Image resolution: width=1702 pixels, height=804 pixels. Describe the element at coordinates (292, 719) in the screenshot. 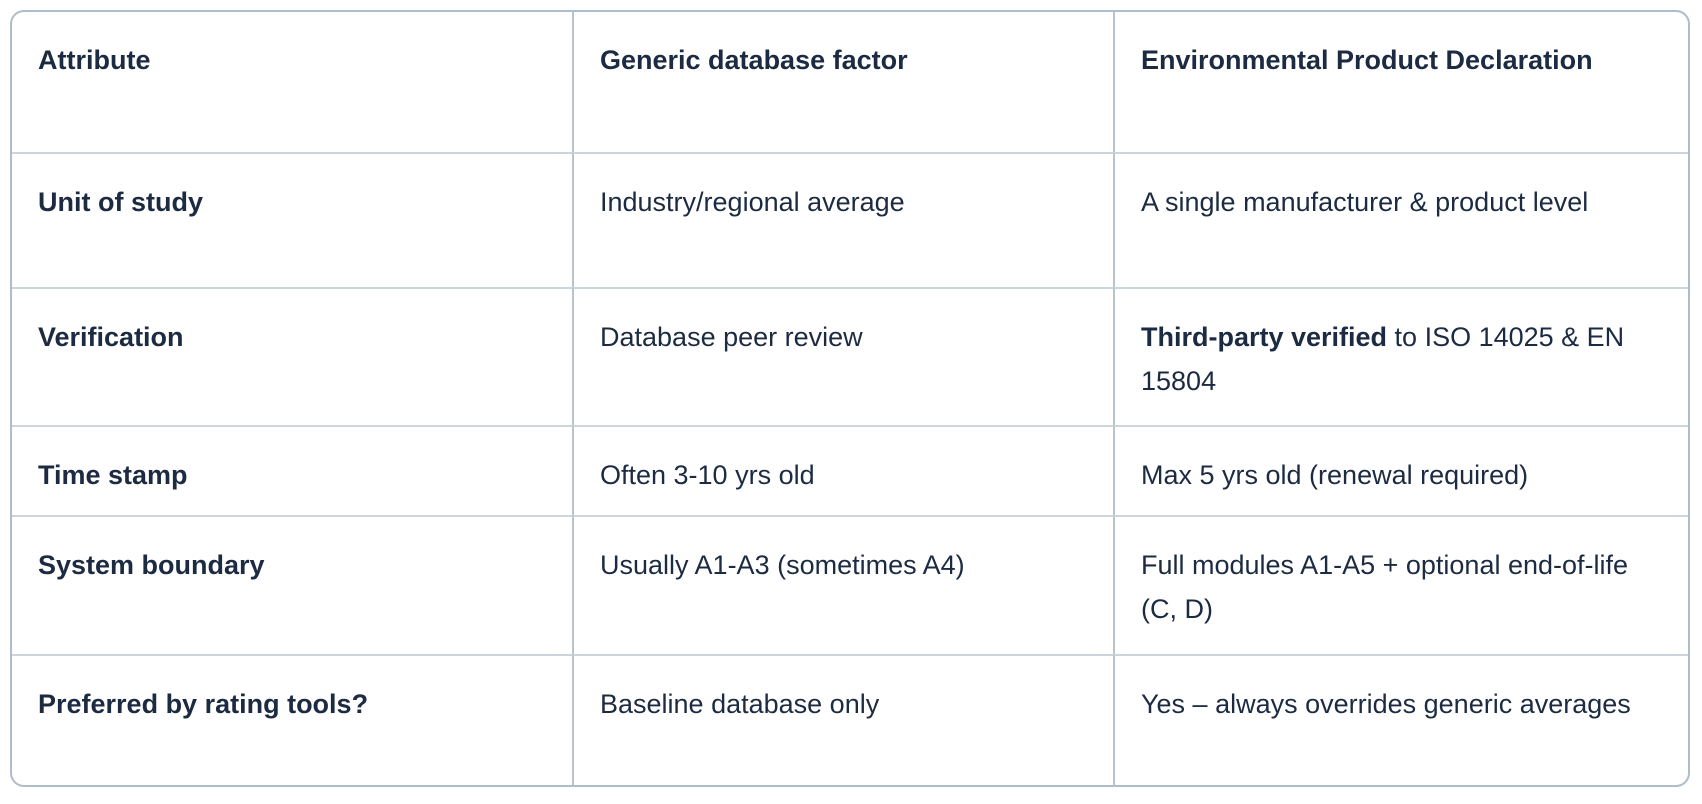

I see `attribute-cell: Preferred by rating tools?` at that location.